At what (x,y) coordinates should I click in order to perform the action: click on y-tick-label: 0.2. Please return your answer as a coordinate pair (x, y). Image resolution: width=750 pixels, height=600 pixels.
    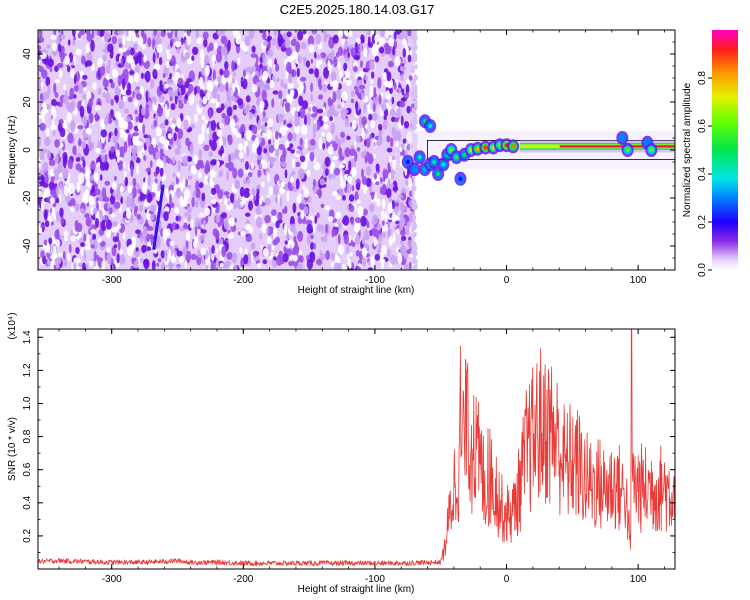
    Looking at the image, I should click on (27, 536).